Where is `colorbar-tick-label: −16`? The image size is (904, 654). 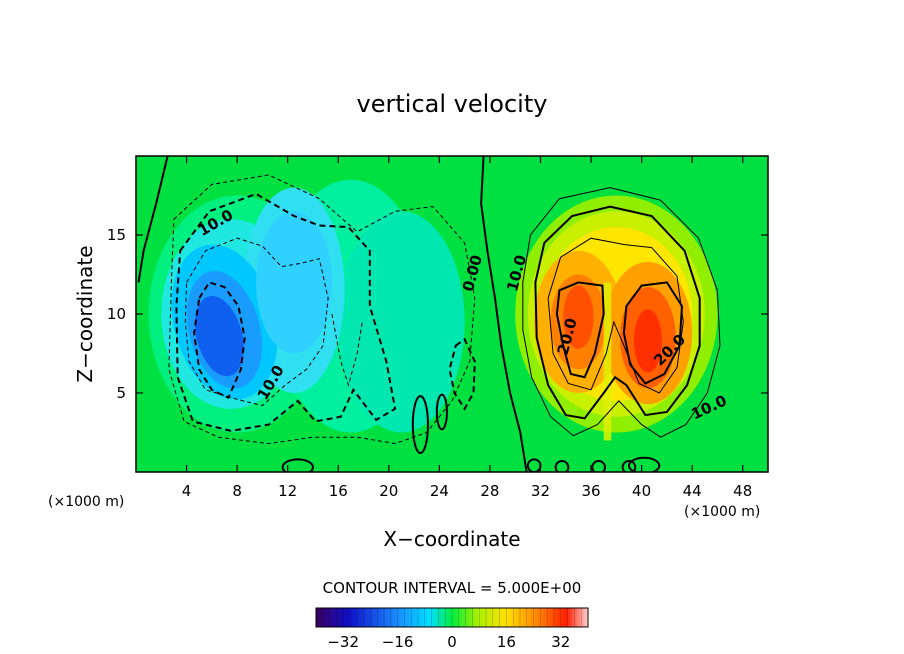 colorbar-tick-label: −16 is located at coordinates (398, 642).